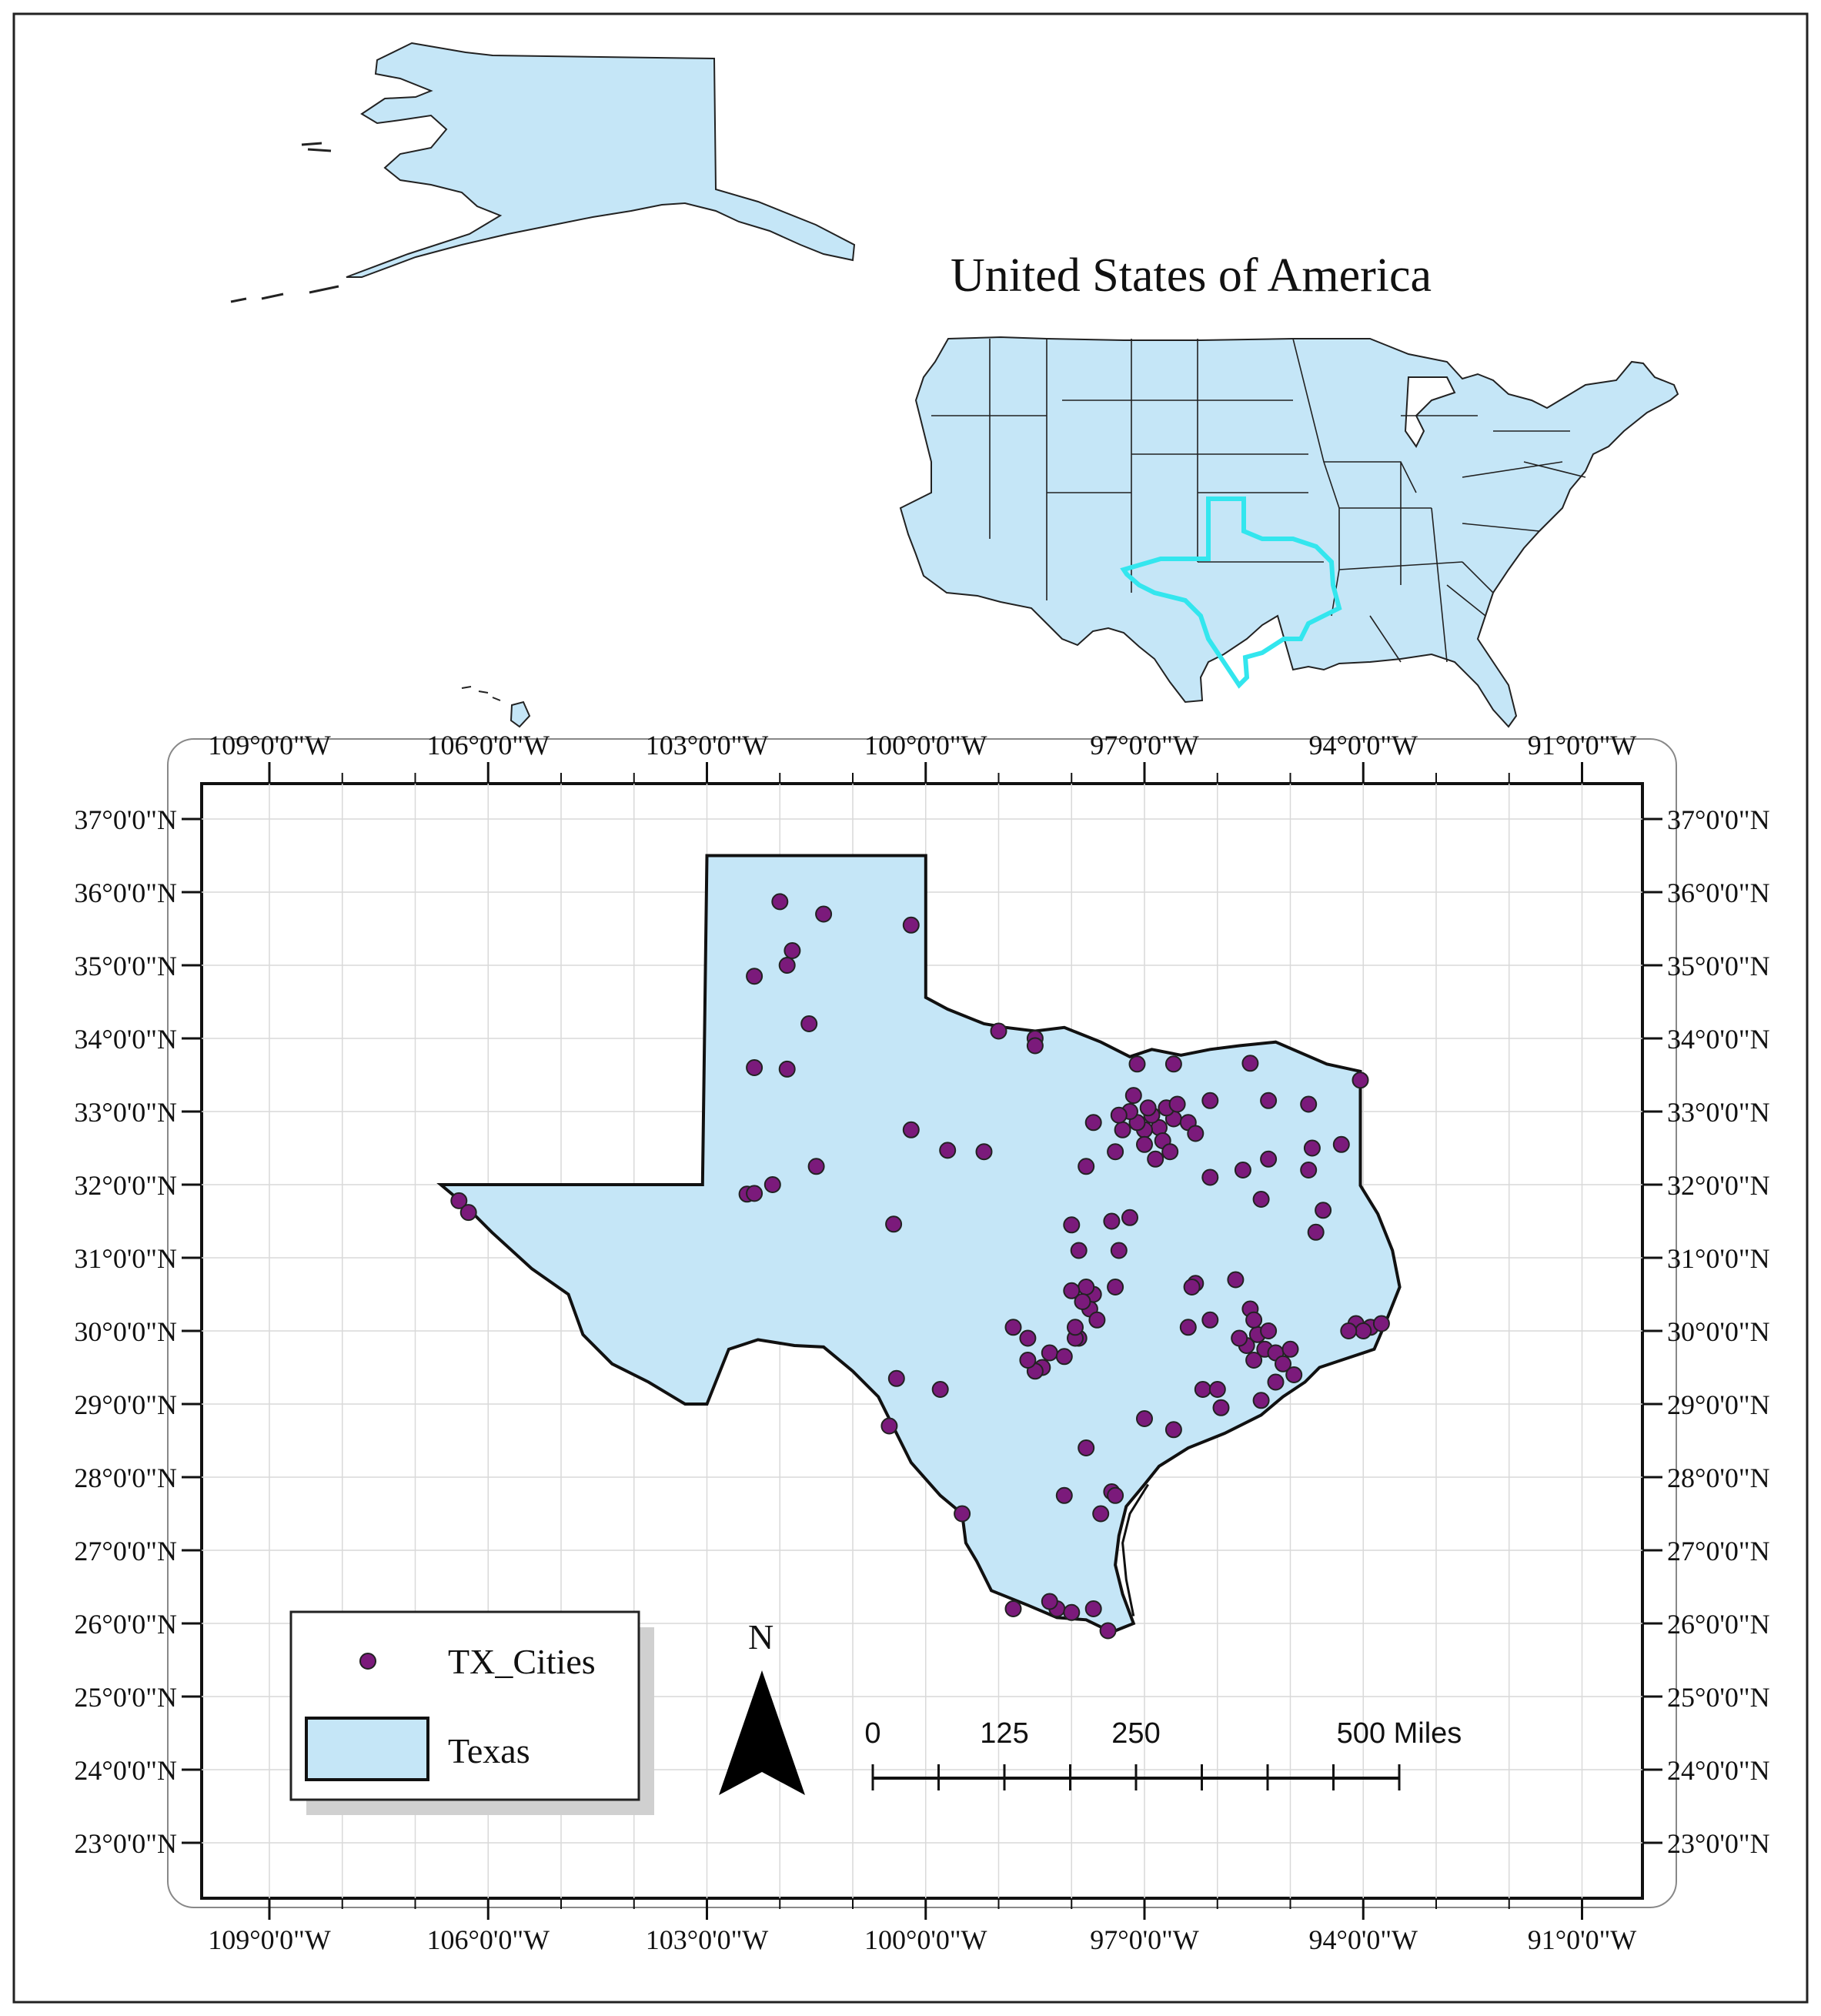  What do you see at coordinates (1718, 1185) in the screenshot?
I see `lat-label-right: 32°0'0"N` at bounding box center [1718, 1185].